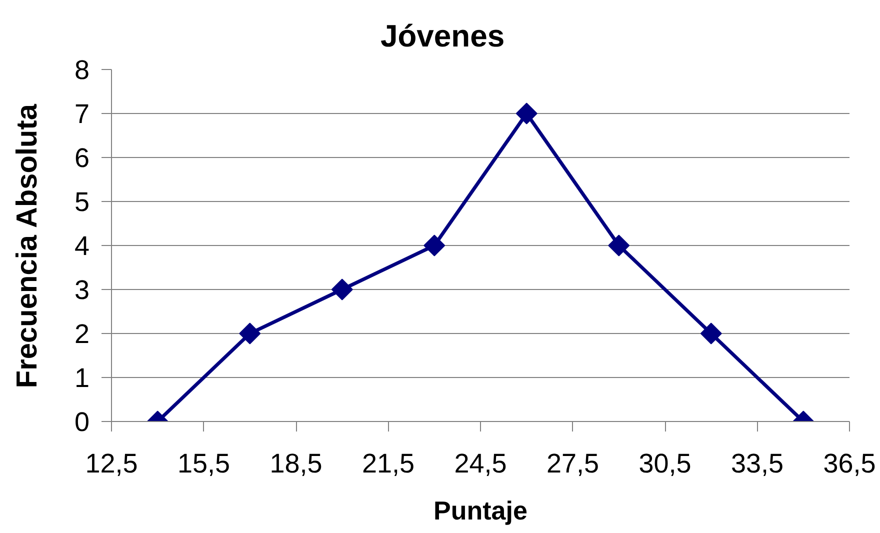 The height and width of the screenshot is (533, 880). Describe the element at coordinates (480, 463) in the screenshot. I see `x-tick-label: 24,5` at that location.